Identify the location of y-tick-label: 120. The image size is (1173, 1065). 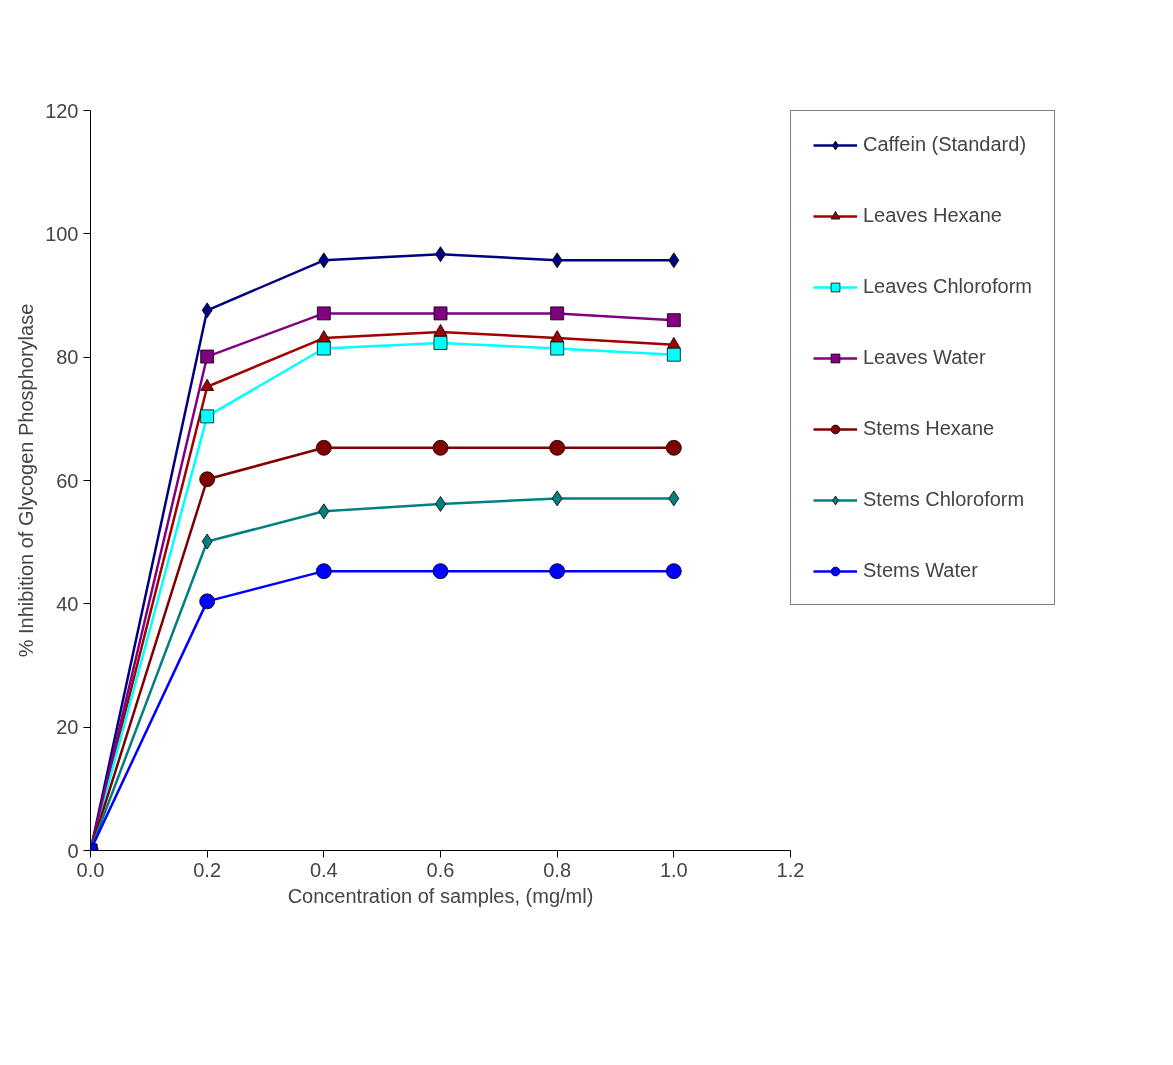
(62, 110).